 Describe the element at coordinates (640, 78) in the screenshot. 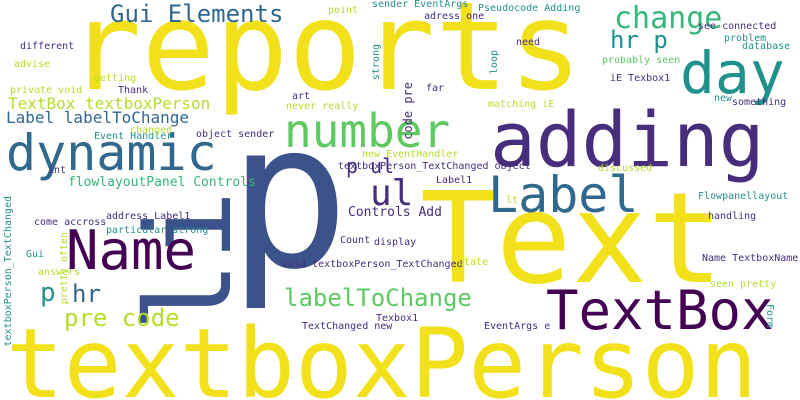

I see `word-ie-texbox1: iE Texbox1` at that location.